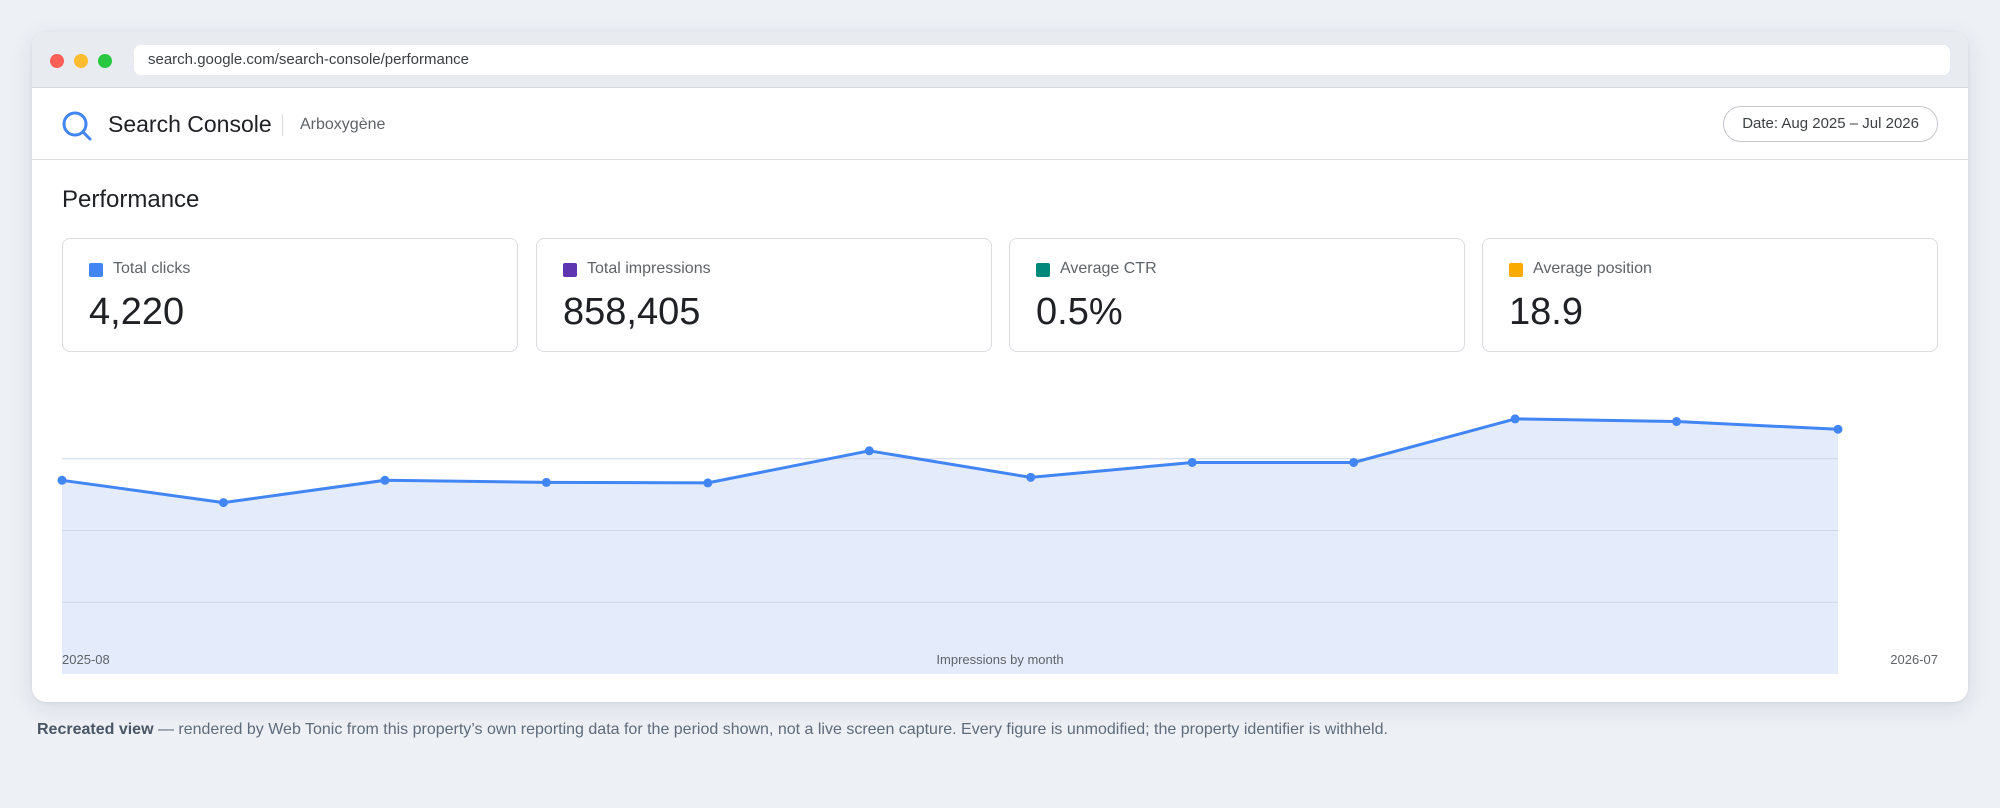 The height and width of the screenshot is (808, 2000). Describe the element at coordinates (57, 61) in the screenshot. I see `close-window-button` at that location.